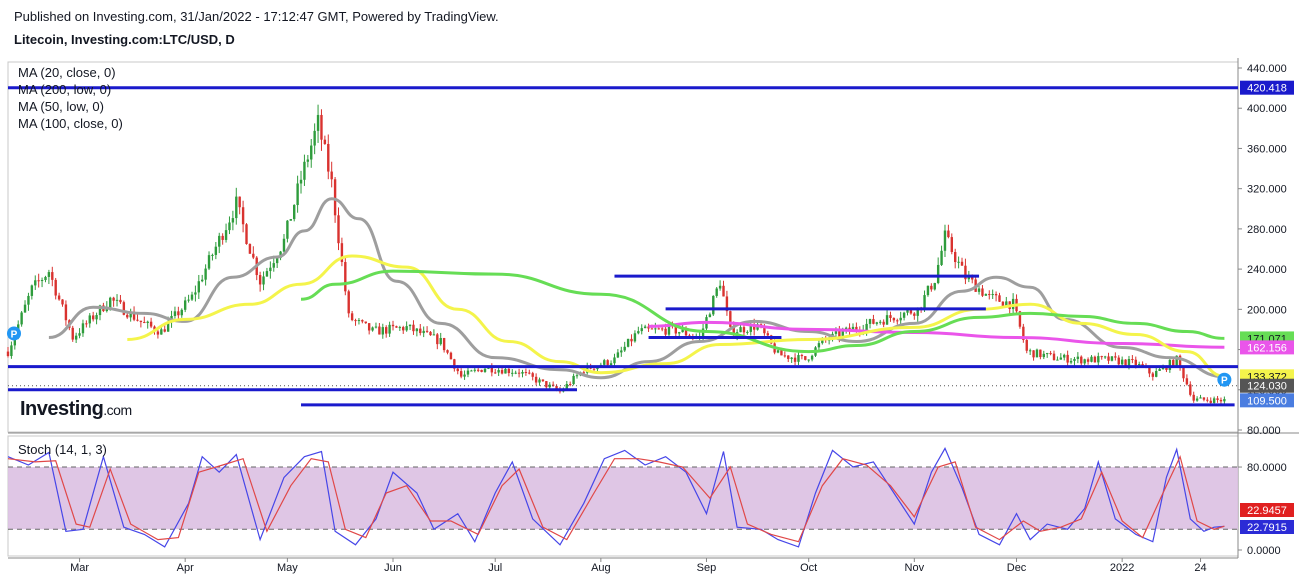  Describe the element at coordinates (124, 39) in the screenshot. I see `instrument-title: Litecoin, Investing.com:LTC/USD, D` at that location.